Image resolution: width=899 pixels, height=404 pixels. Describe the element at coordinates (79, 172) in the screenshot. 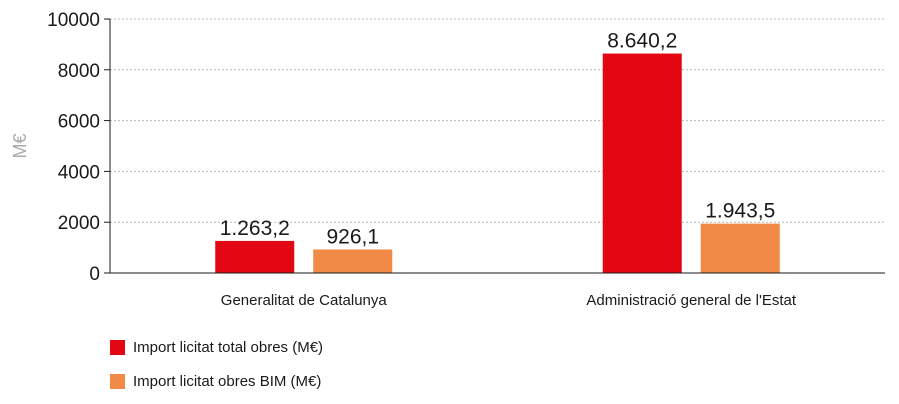

I see `y-tick-label: 4000` at that location.